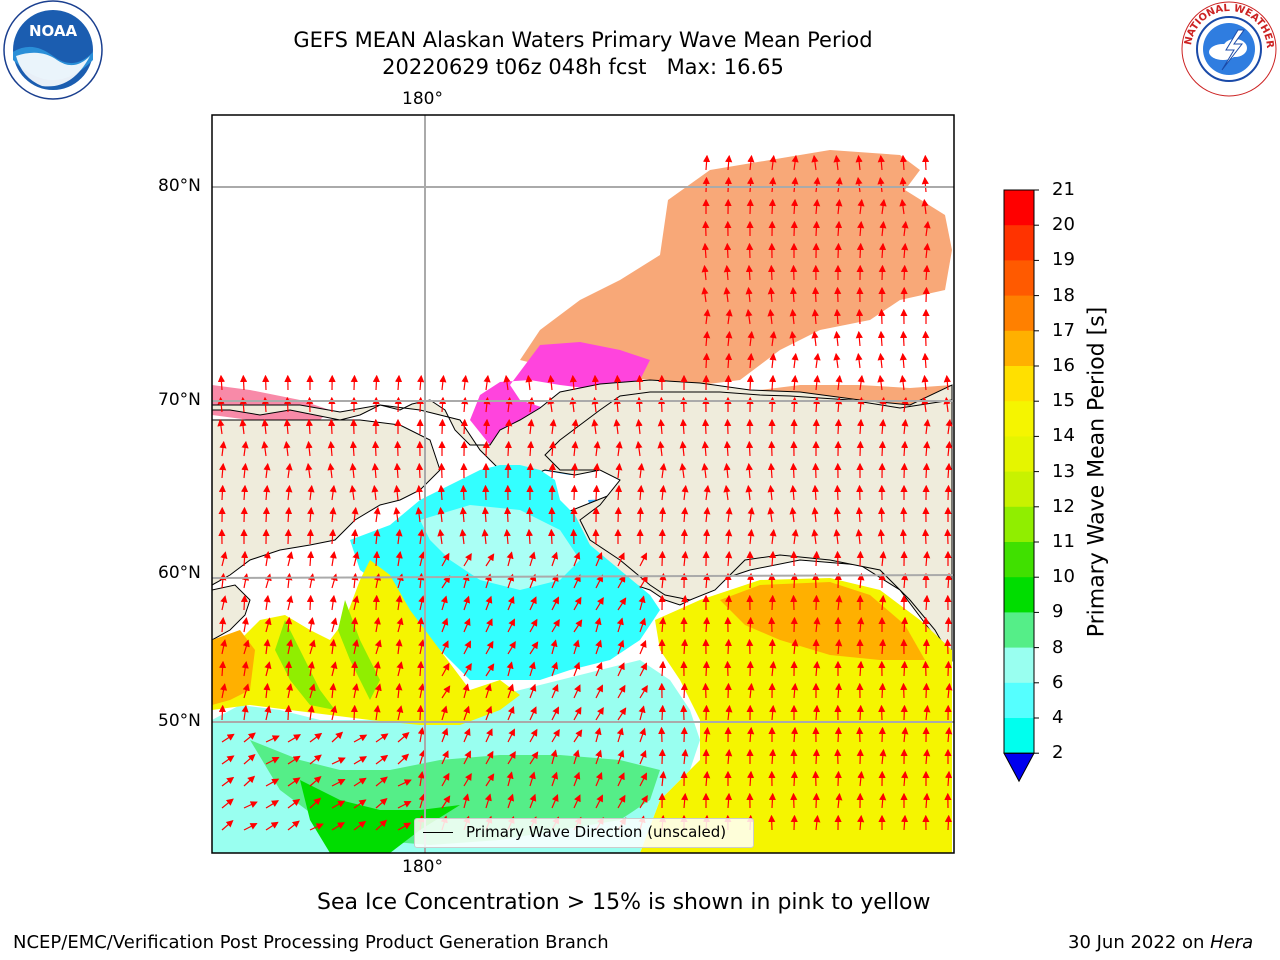  What do you see at coordinates (422, 867) in the screenshot?
I see `lon-label-bottom: 180°` at bounding box center [422, 867].